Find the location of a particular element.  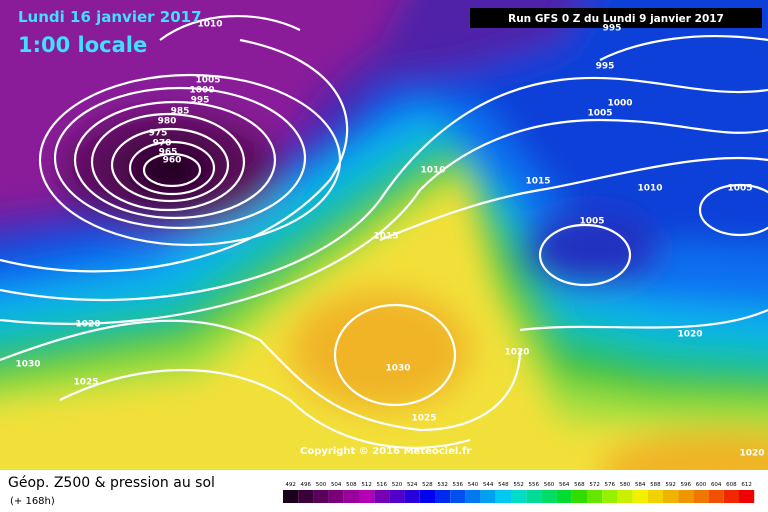

legend-label: 560 is located at coordinates (549, 485).